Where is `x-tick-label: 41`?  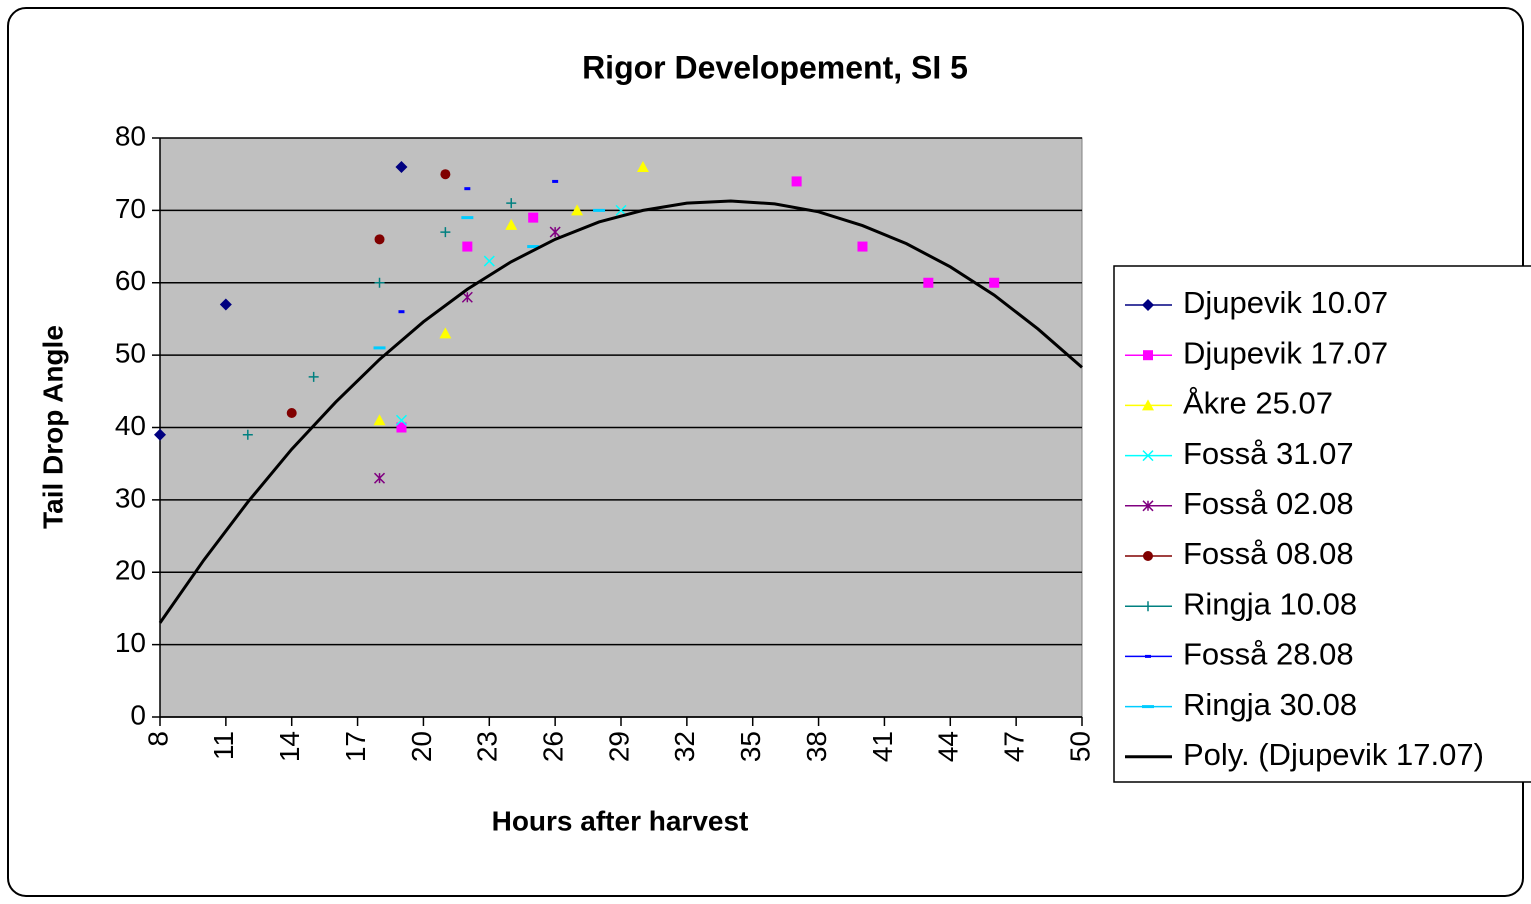
x-tick-label: 41 is located at coordinates (882, 746).